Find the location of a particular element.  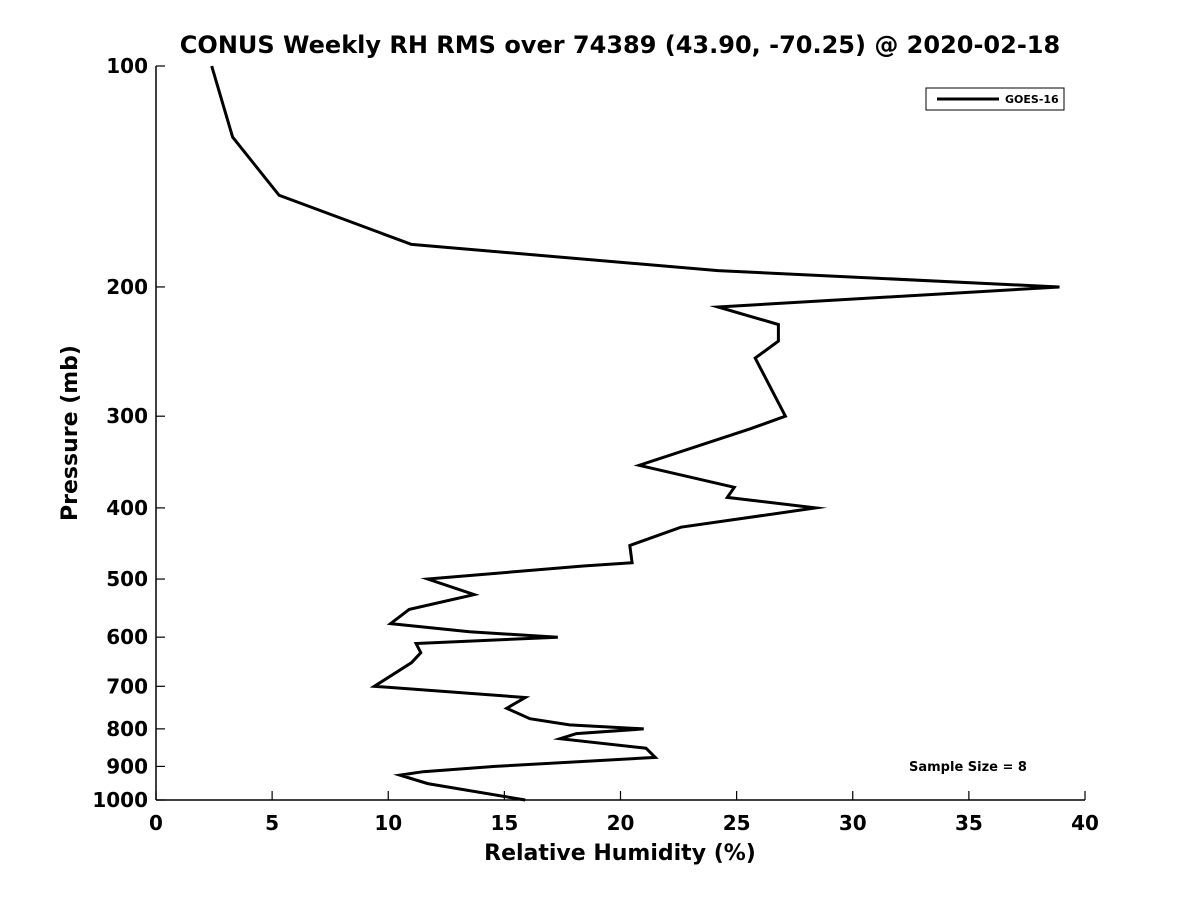

legend: GOES-16 is located at coordinates (995, 99).